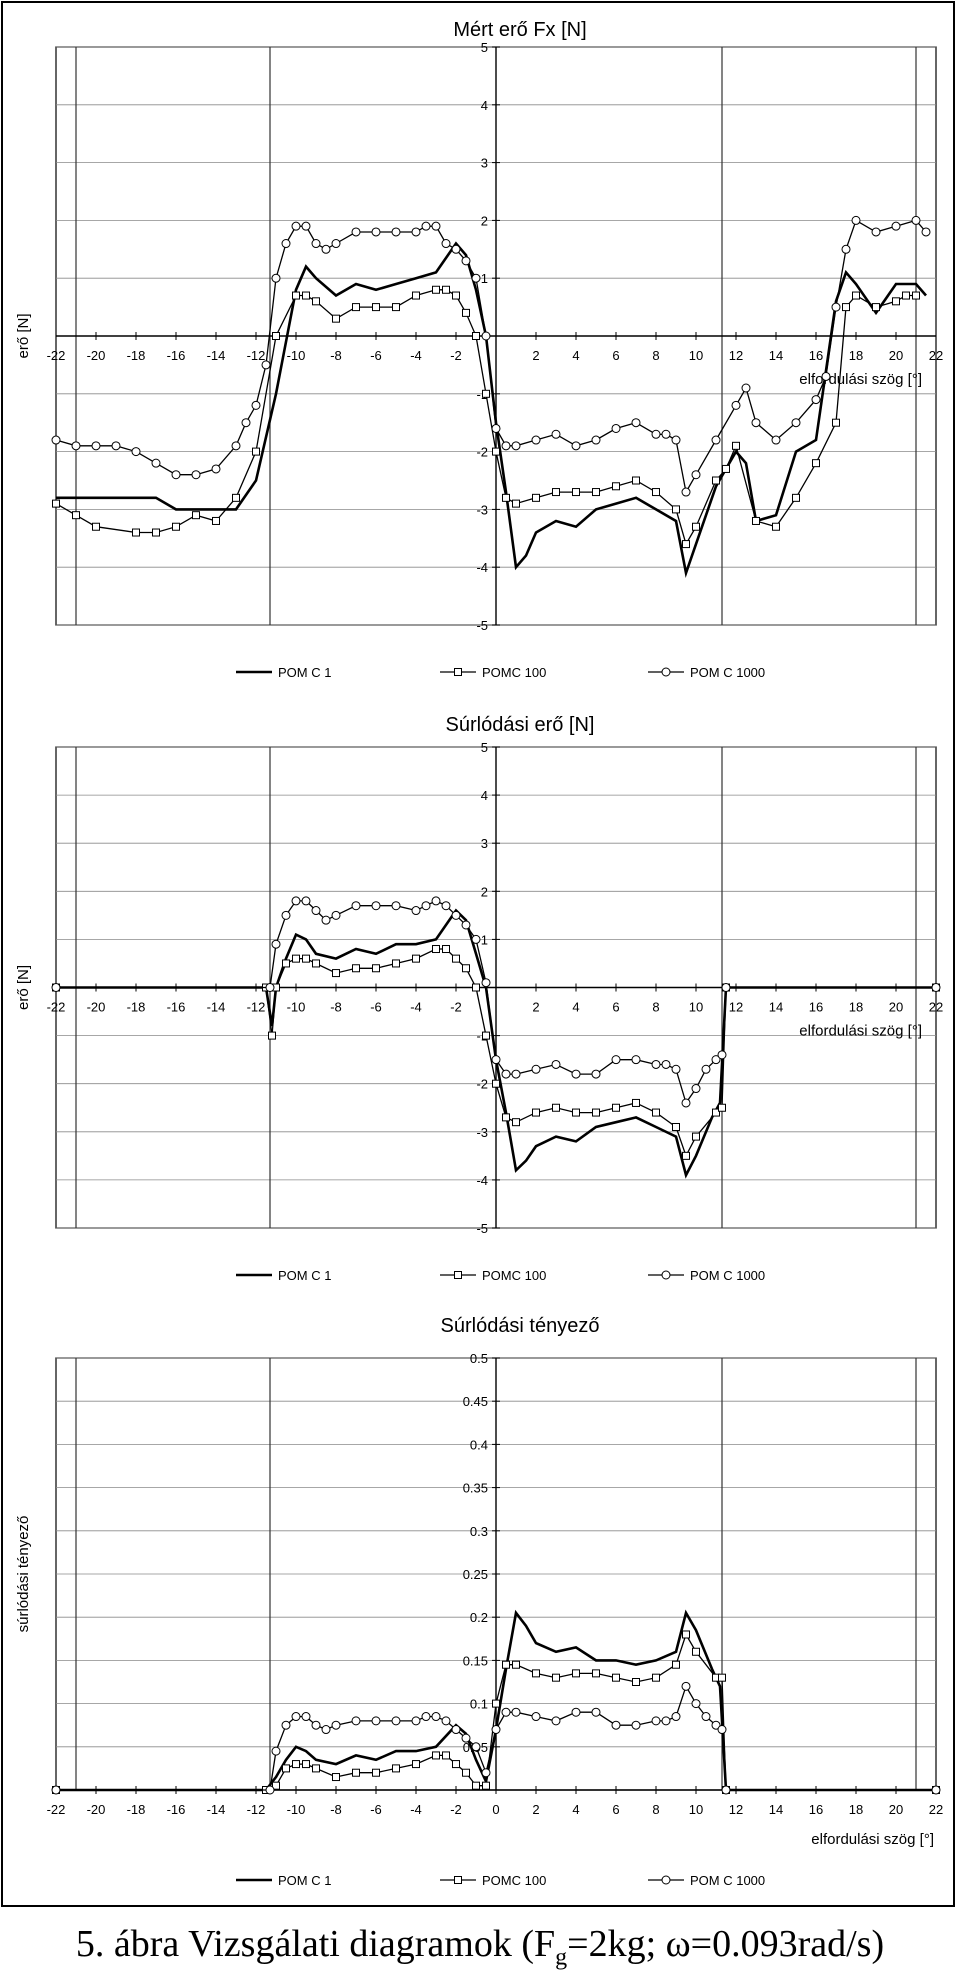 The width and height of the screenshot is (960, 1977). Describe the element at coordinates (23, 1574) in the screenshot. I see `y-axis-label: súrlódási tényező` at that location.